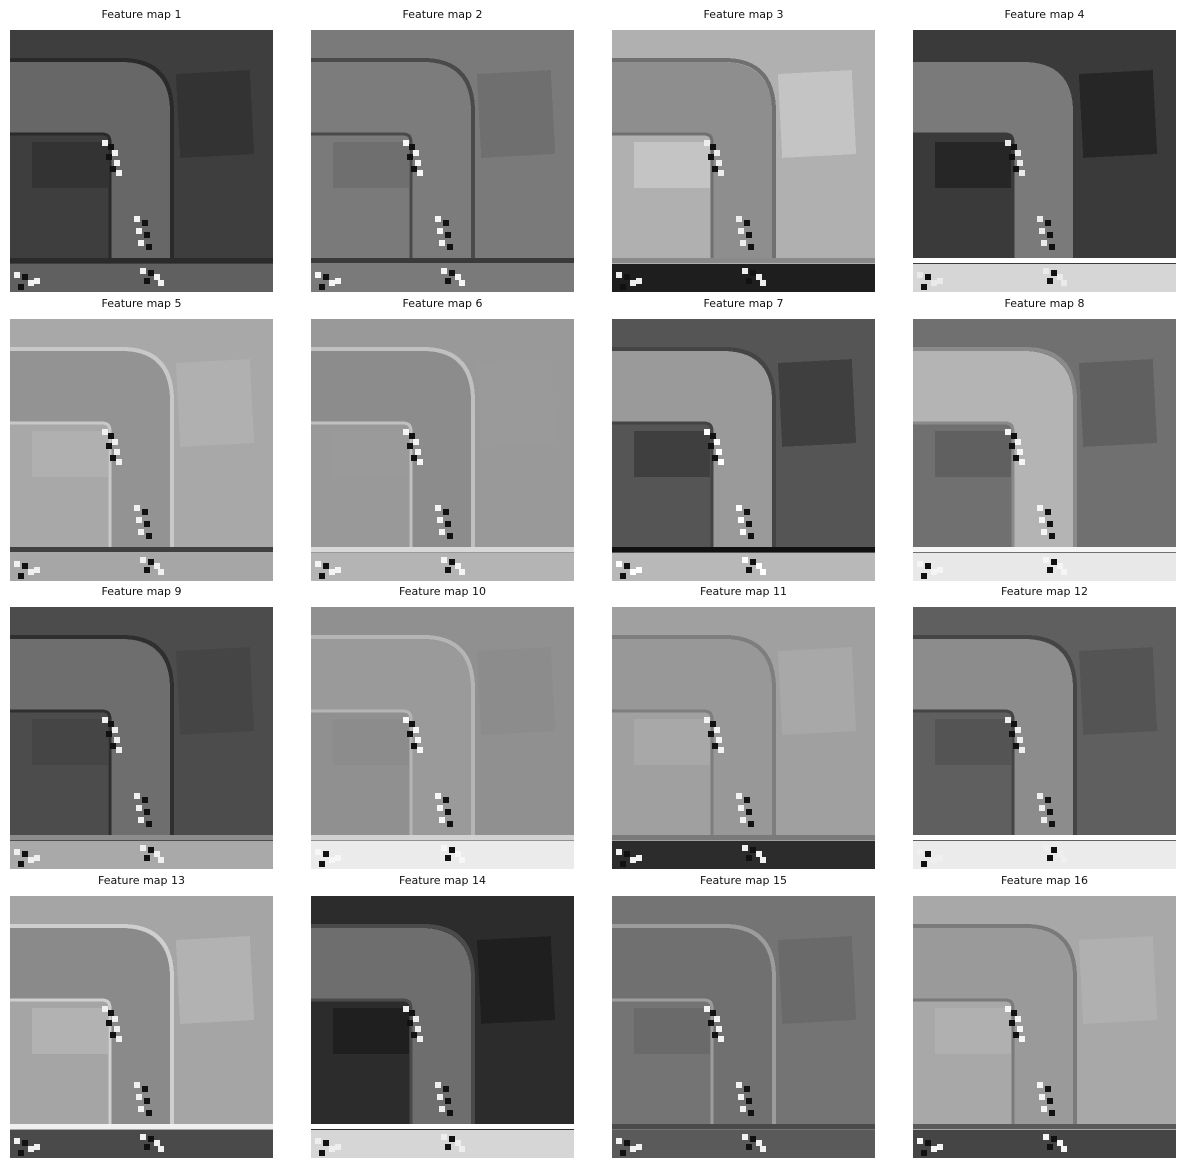  I want to click on feature-map-panel: Feature map 7, so click(743, 438).